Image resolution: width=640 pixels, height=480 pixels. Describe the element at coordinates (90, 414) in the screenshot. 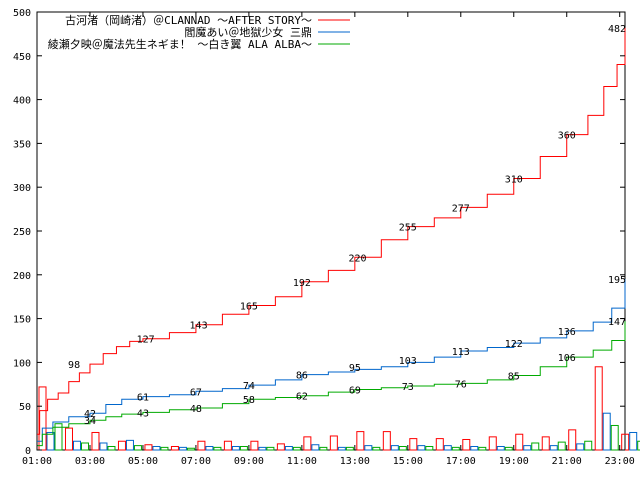

I see `point-label: 42` at that location.